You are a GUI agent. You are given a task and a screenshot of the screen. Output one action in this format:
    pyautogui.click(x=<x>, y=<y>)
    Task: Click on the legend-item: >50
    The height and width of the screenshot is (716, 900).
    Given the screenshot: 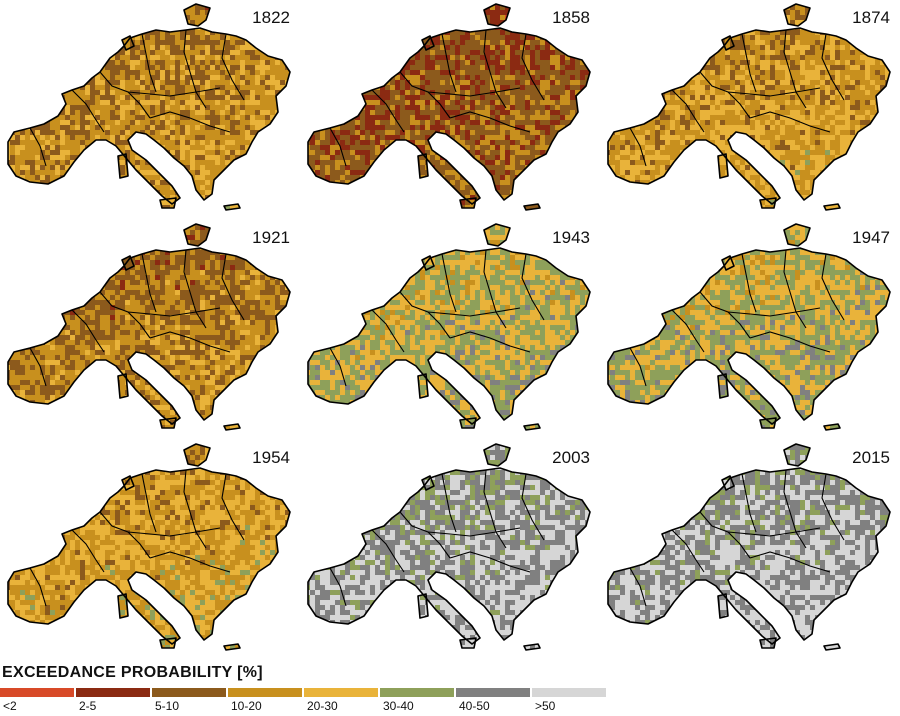 What is the action you would take?
    pyautogui.click(x=569, y=700)
    